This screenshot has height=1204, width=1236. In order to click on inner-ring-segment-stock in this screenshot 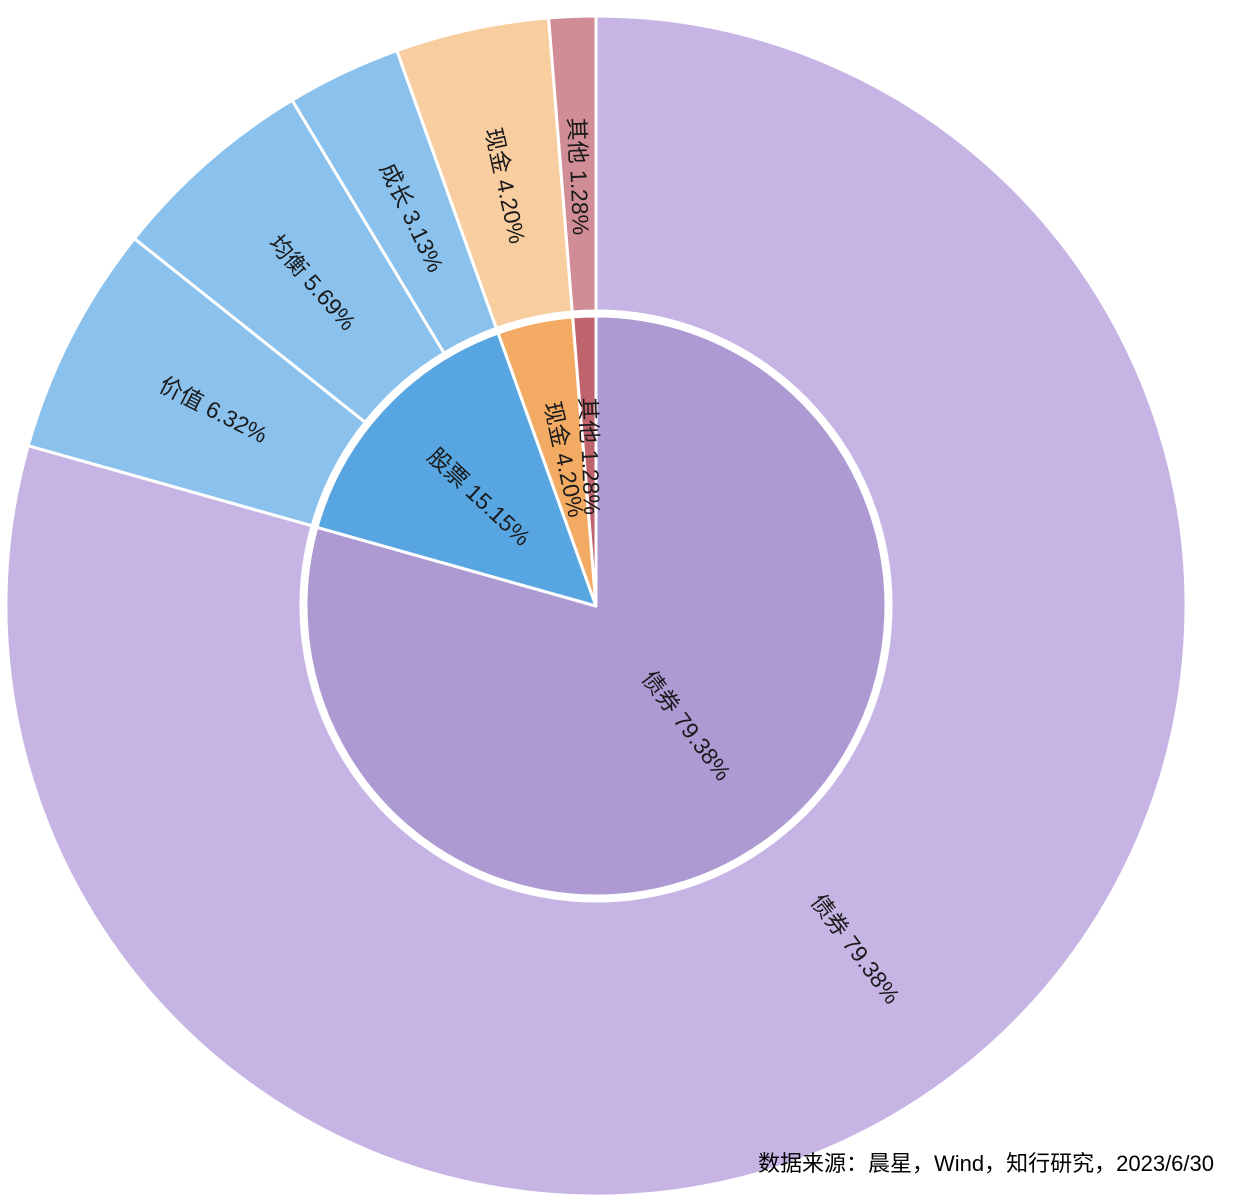, I will do `click(456, 469)`.